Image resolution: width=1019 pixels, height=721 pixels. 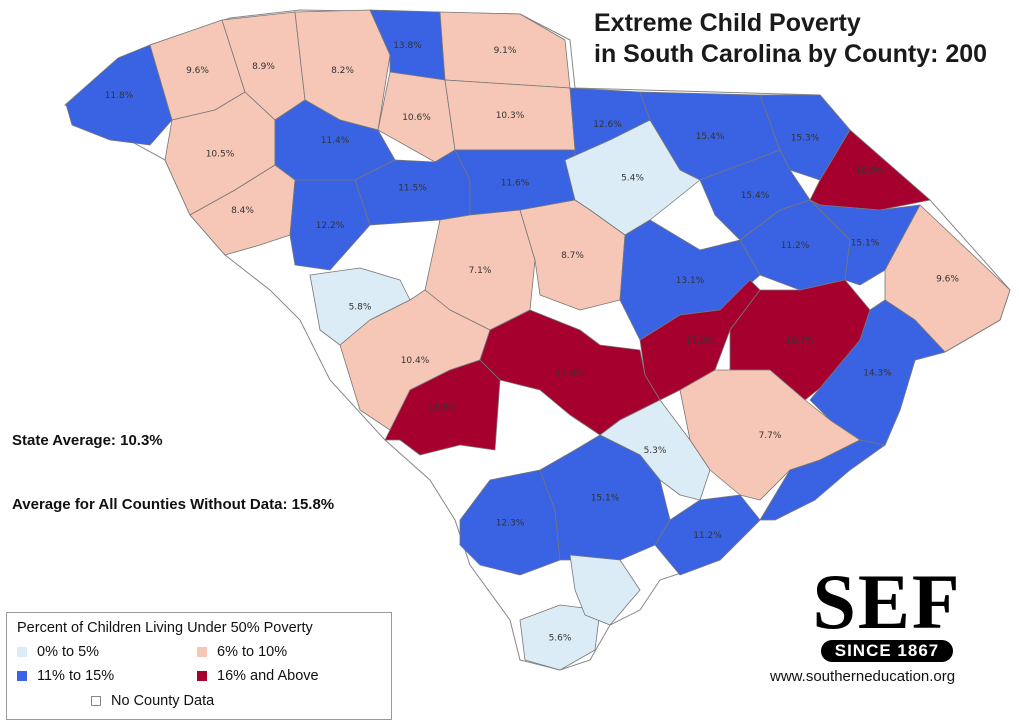 I want to click on website-url: www.southerneducation.org, so click(x=863, y=676).